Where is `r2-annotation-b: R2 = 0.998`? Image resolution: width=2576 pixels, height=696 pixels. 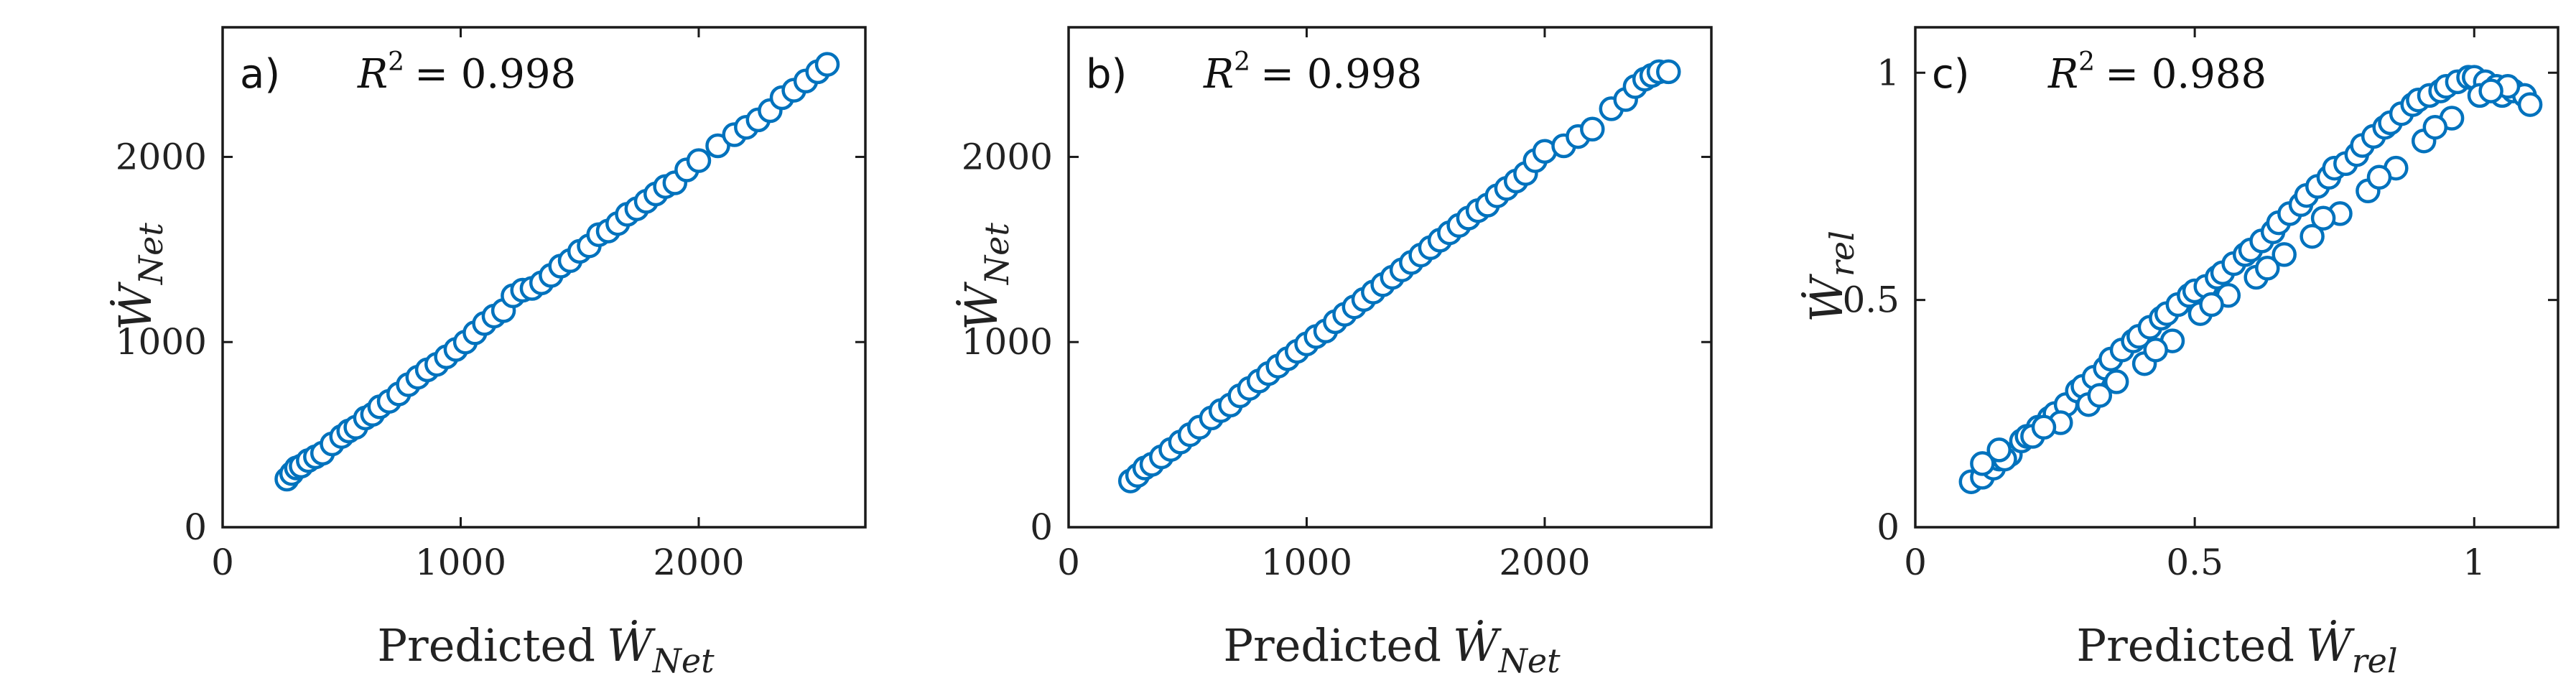 r2-annotation-b: R2 = 0.998 is located at coordinates (1312, 72).